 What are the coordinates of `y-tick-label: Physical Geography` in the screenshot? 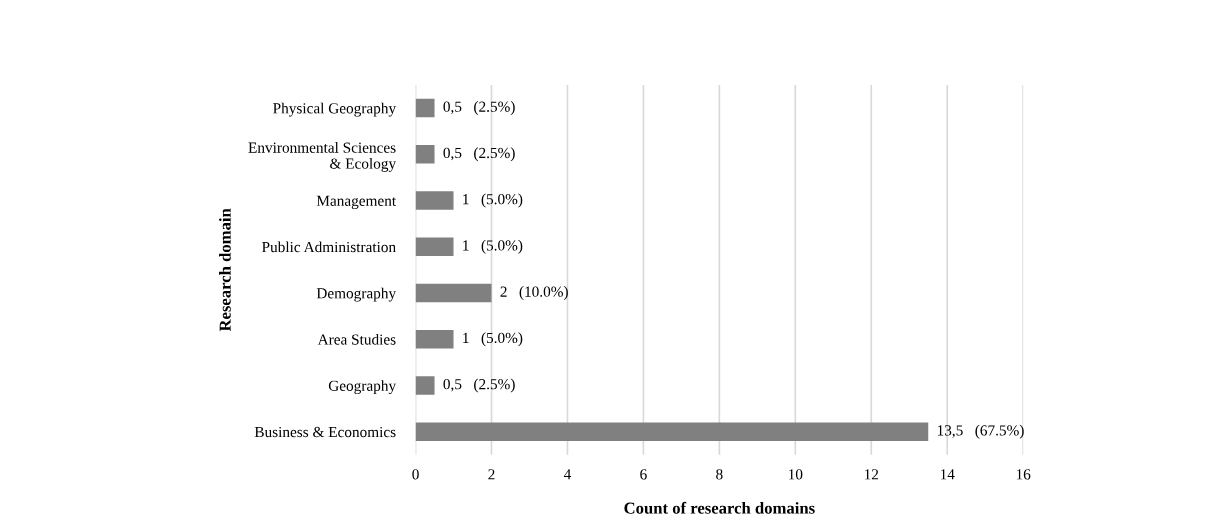 It's located at (335, 109).